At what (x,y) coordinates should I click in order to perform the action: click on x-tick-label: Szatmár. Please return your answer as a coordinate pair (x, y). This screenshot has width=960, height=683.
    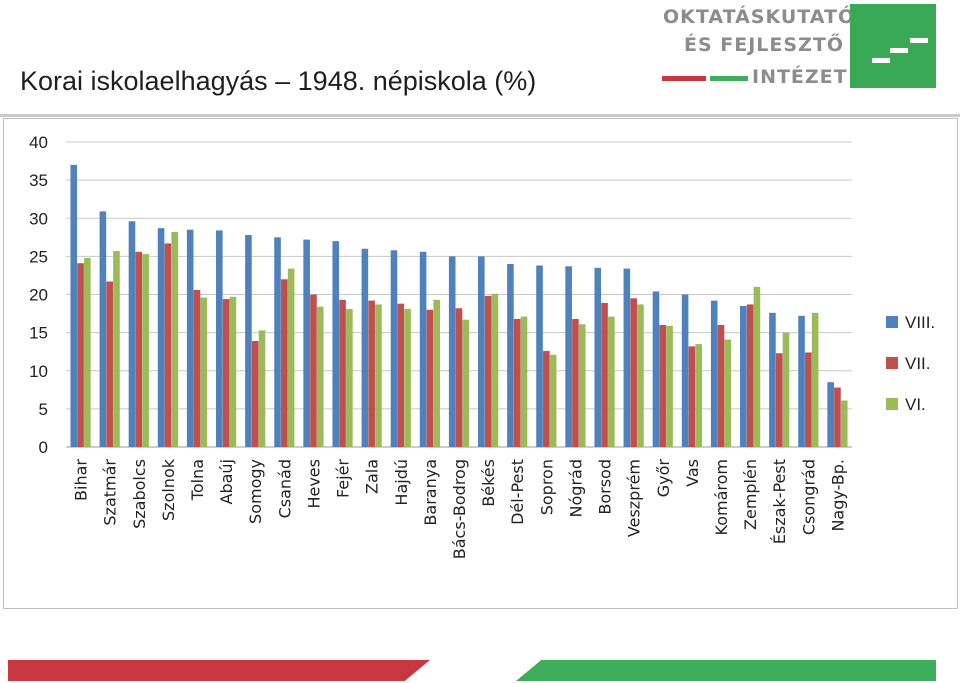
    Looking at the image, I should click on (110, 492).